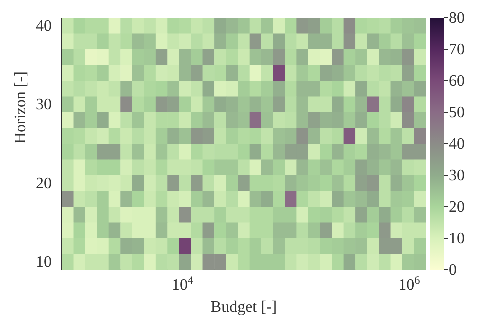 This screenshot has width=480, height=320. Describe the element at coordinates (457, 207) in the screenshot. I see `color-bar-label: 20` at that location.